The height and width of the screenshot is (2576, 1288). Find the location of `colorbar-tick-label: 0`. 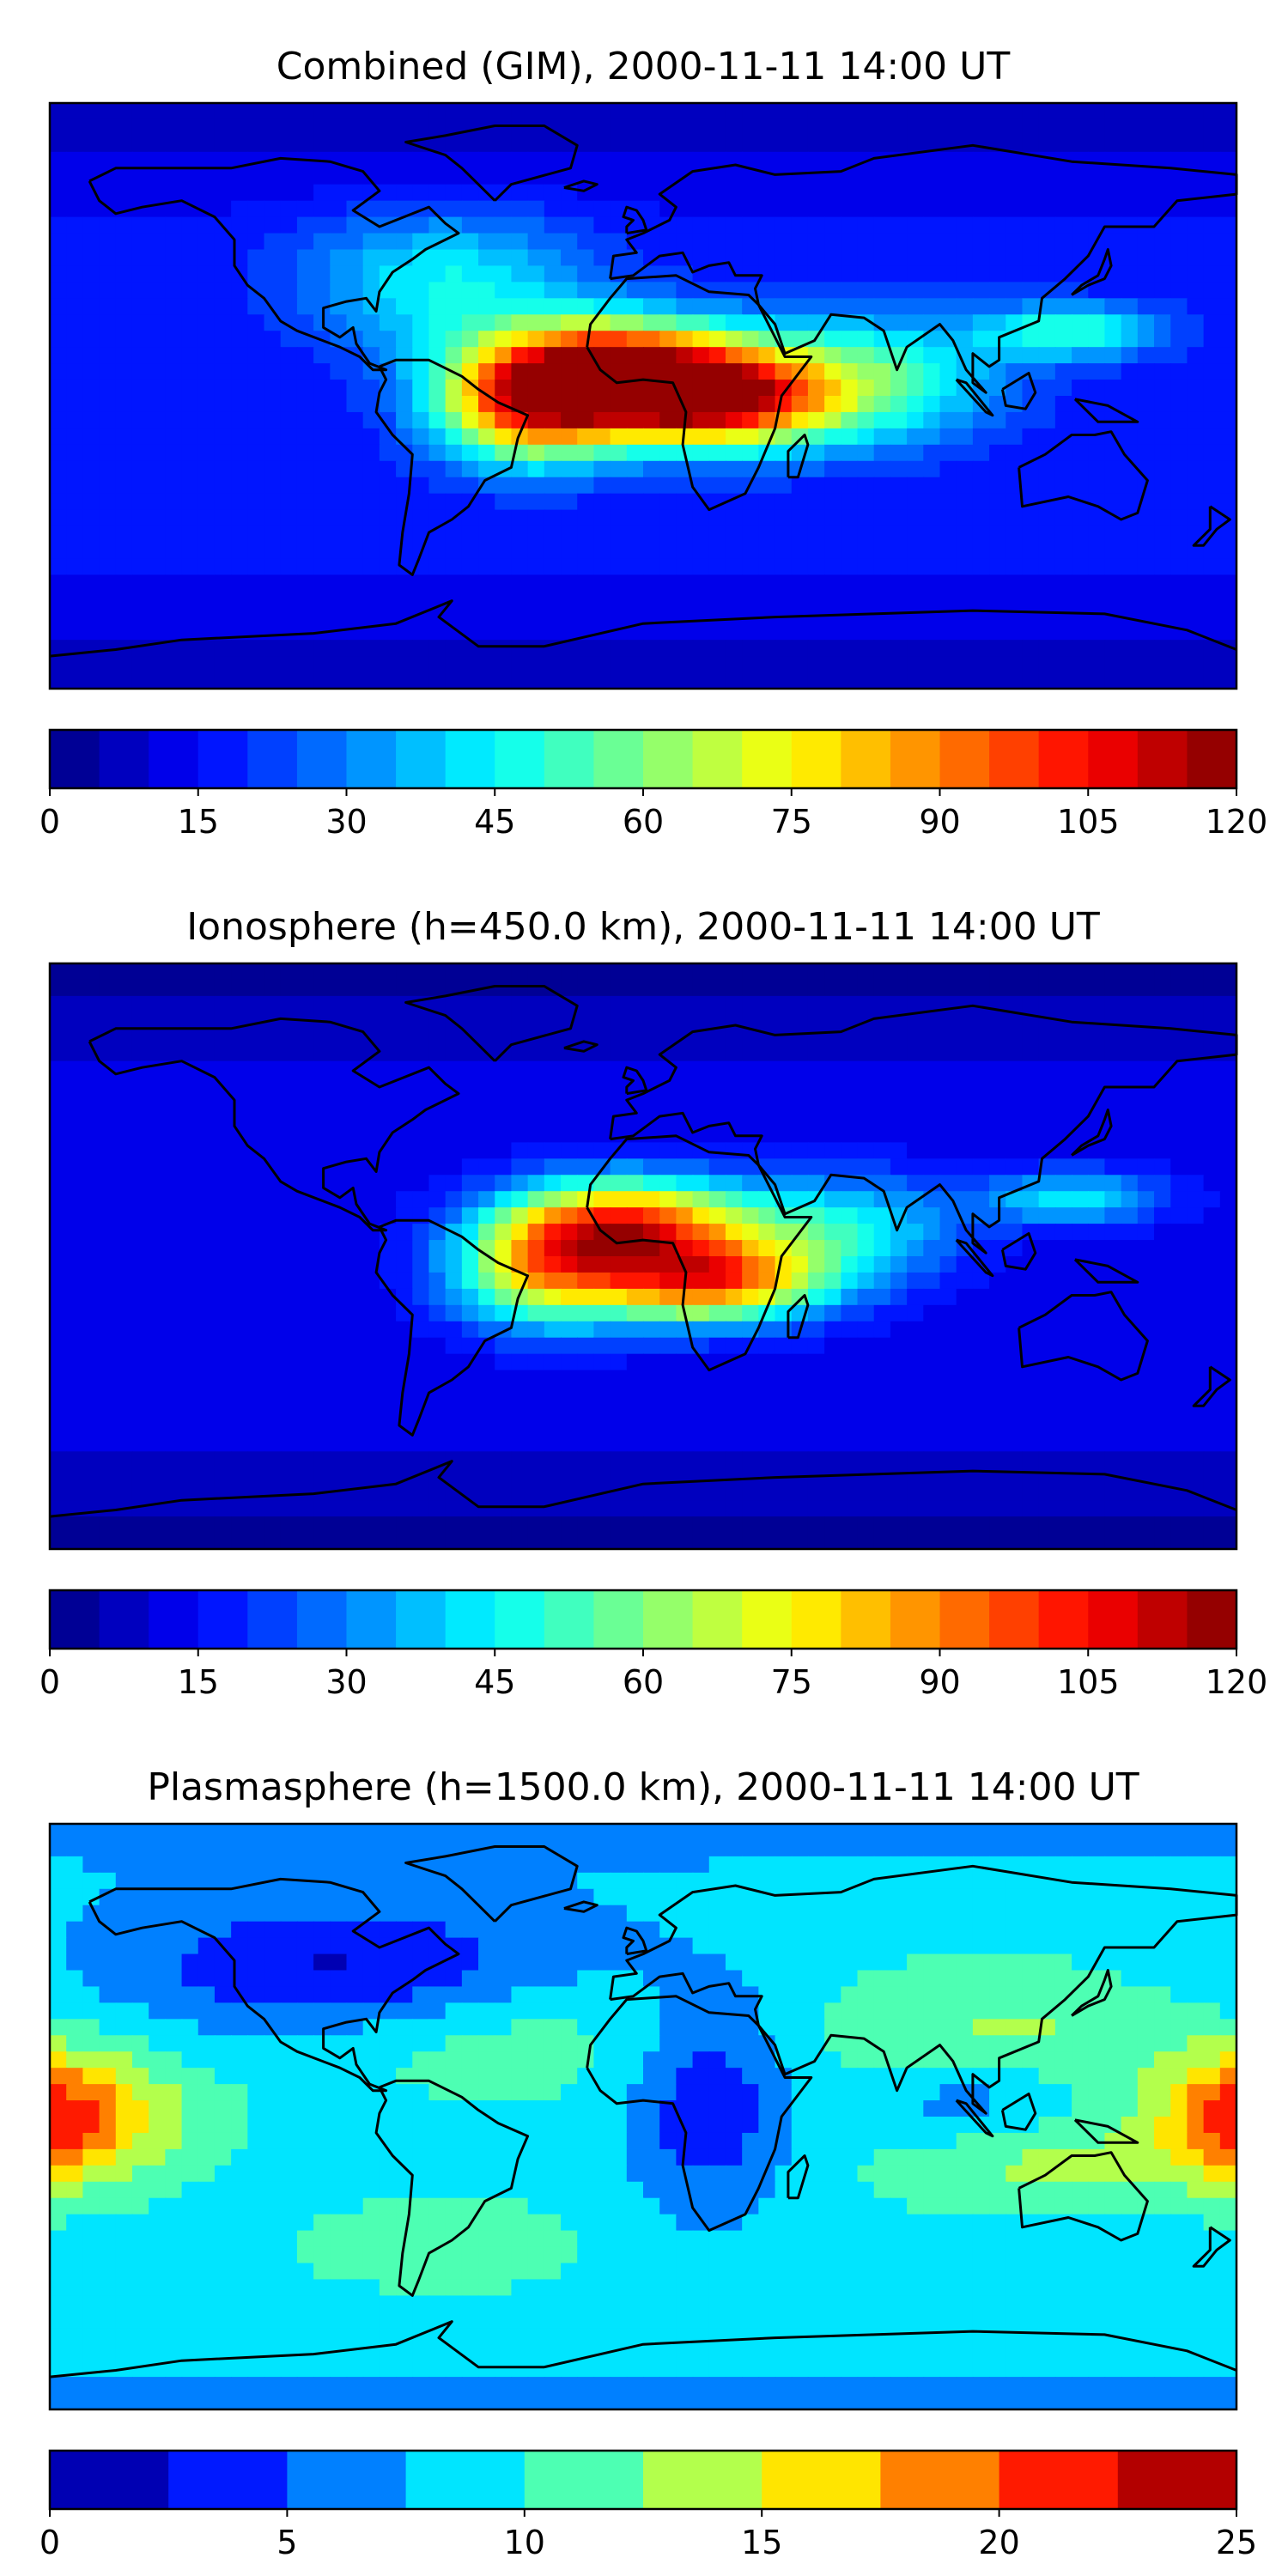

colorbar-tick-label: 0 is located at coordinates (49, 822).